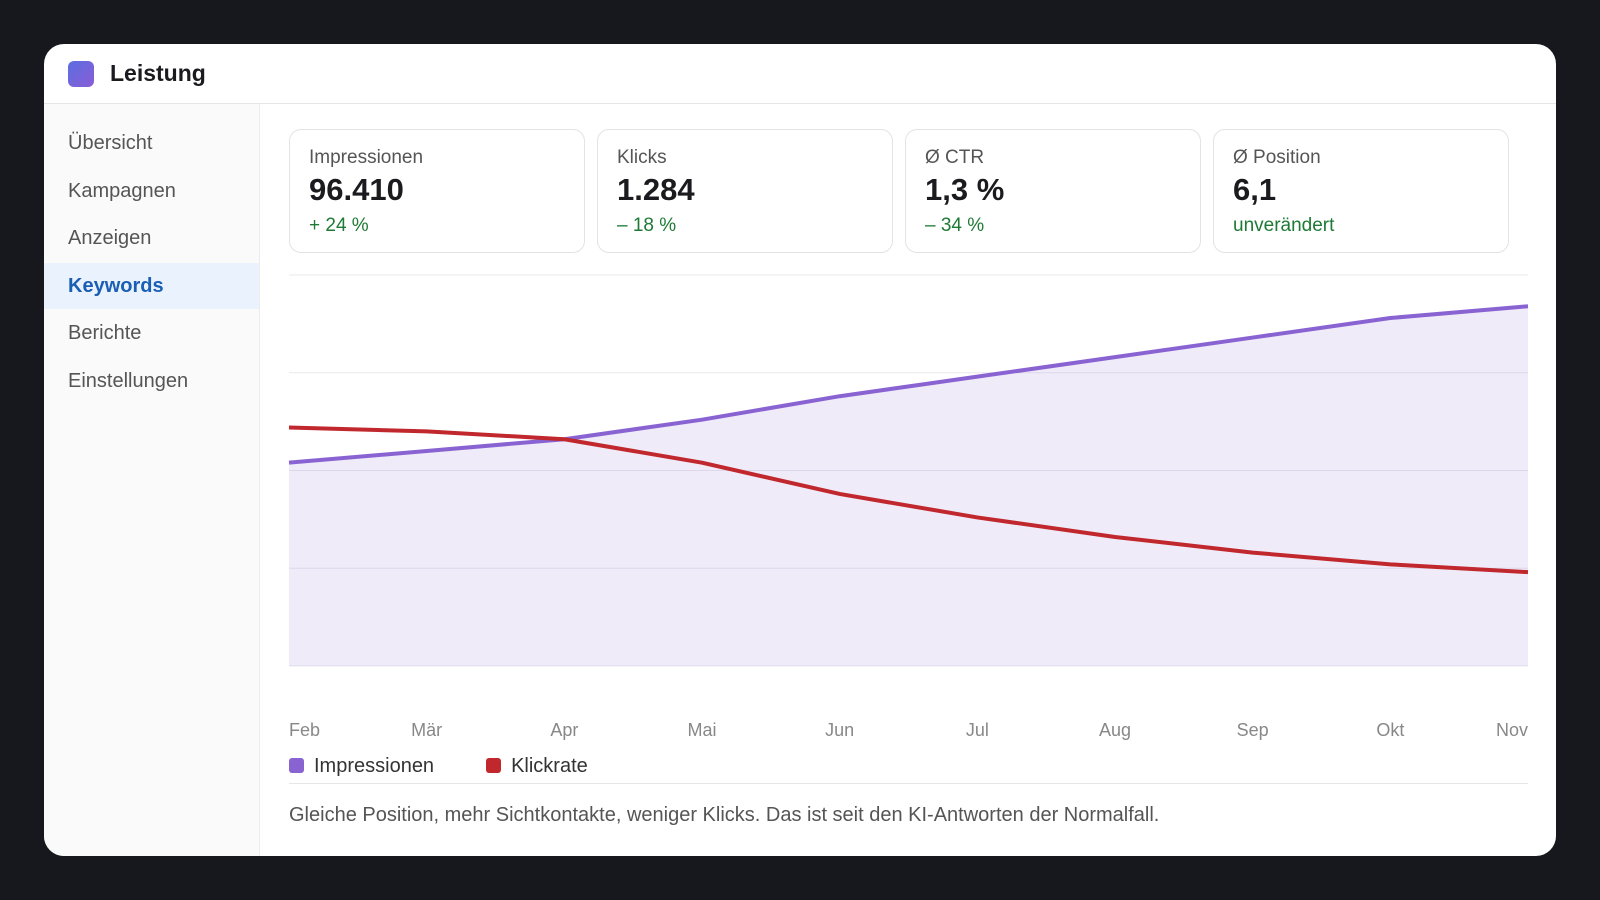 The width and height of the screenshot is (1600, 900). Describe the element at coordinates (110, 238) in the screenshot. I see `nav-item: Anzeigen` at that location.